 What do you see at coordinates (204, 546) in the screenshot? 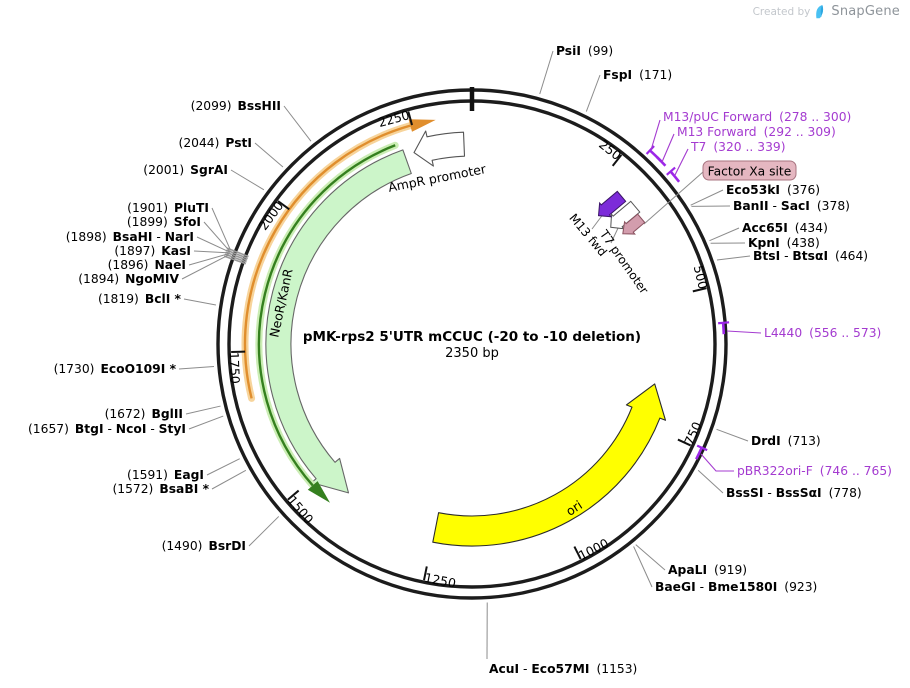
I see `restriction-site-label-BsrDI: (1490) BsrDI` at bounding box center [204, 546].